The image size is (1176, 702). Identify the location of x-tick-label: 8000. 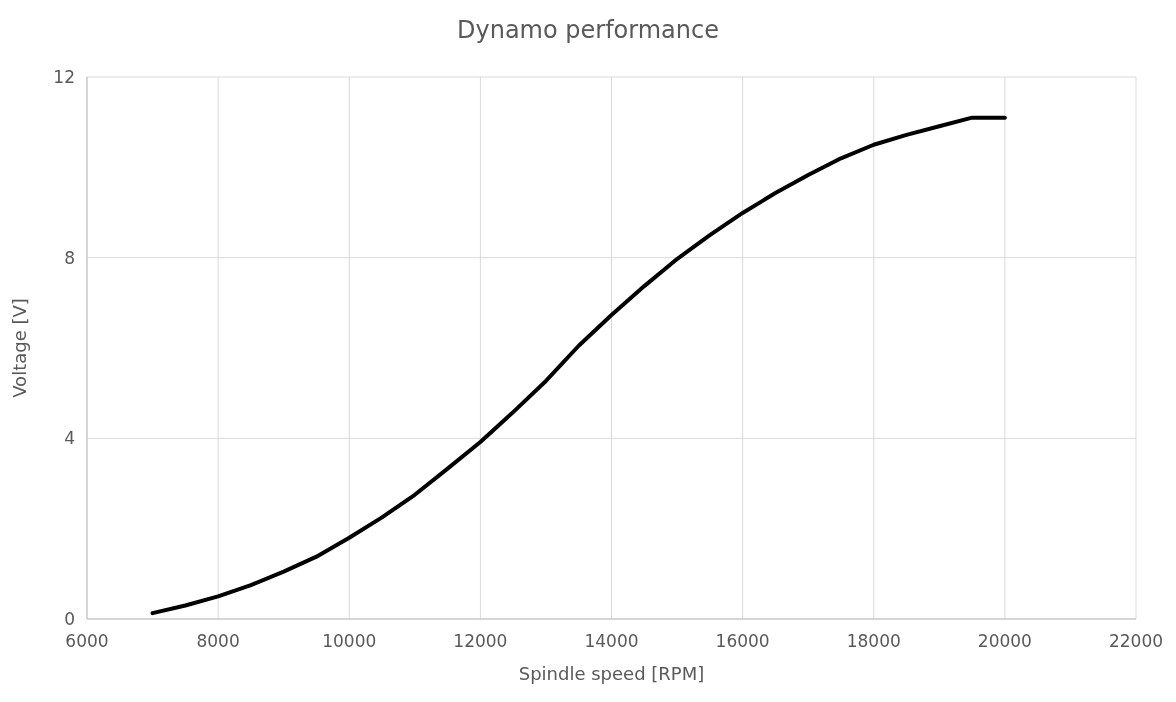
(218, 641).